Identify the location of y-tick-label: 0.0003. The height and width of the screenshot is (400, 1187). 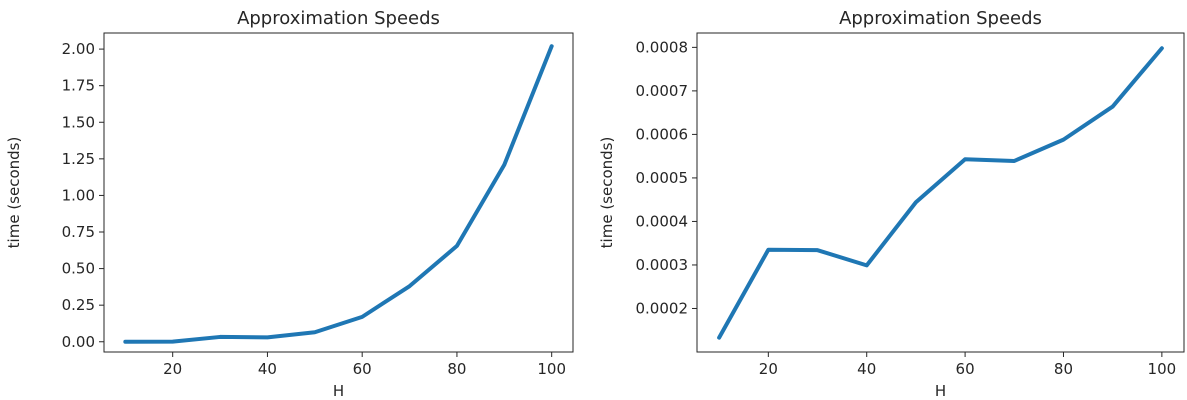
(662, 265).